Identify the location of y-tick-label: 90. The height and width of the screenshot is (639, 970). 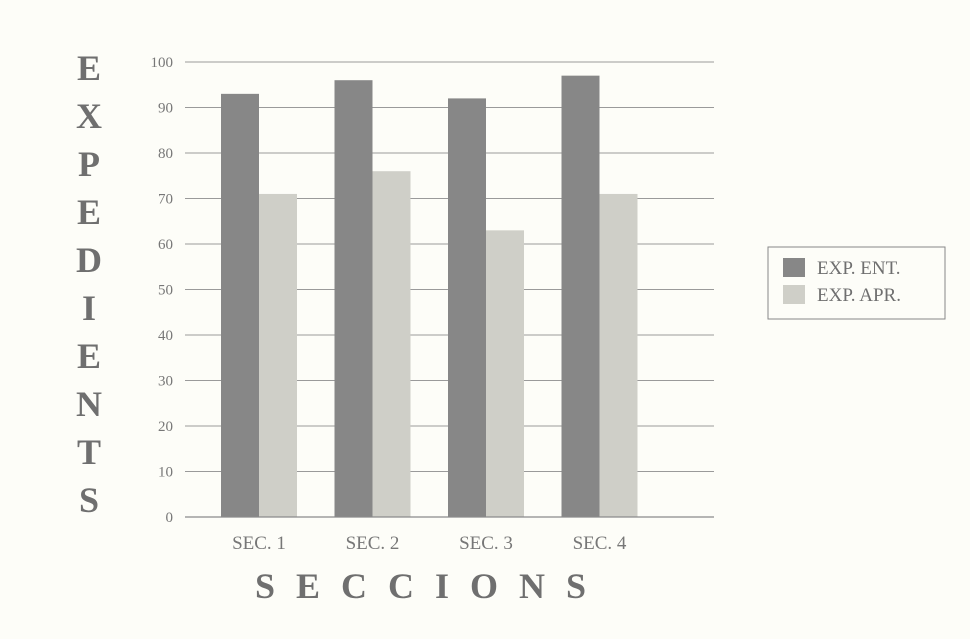
(165, 109).